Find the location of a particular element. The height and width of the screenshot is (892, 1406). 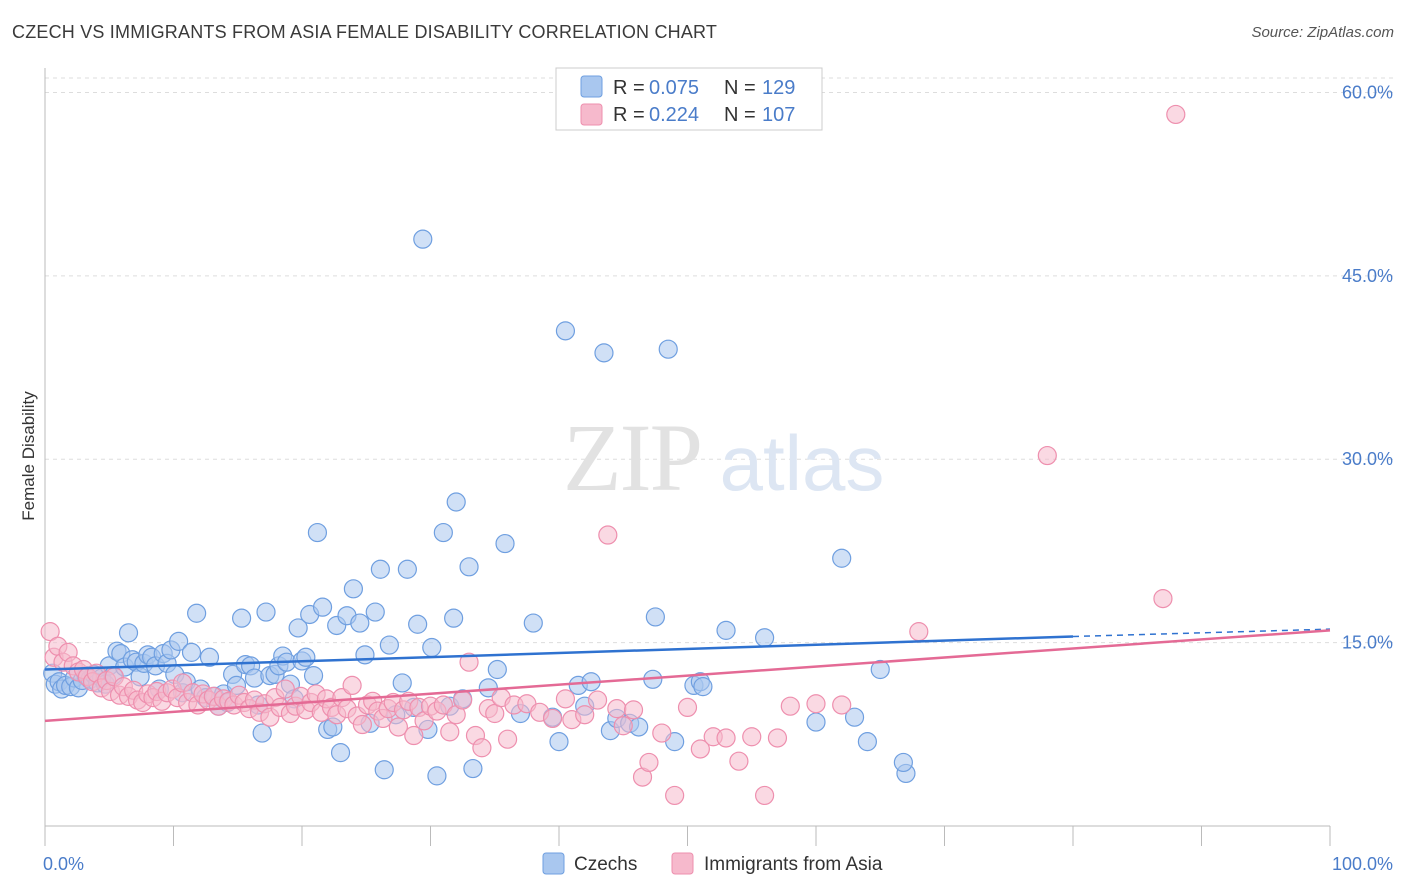

y-tick-label: 15.0% is located at coordinates (1367, 643).